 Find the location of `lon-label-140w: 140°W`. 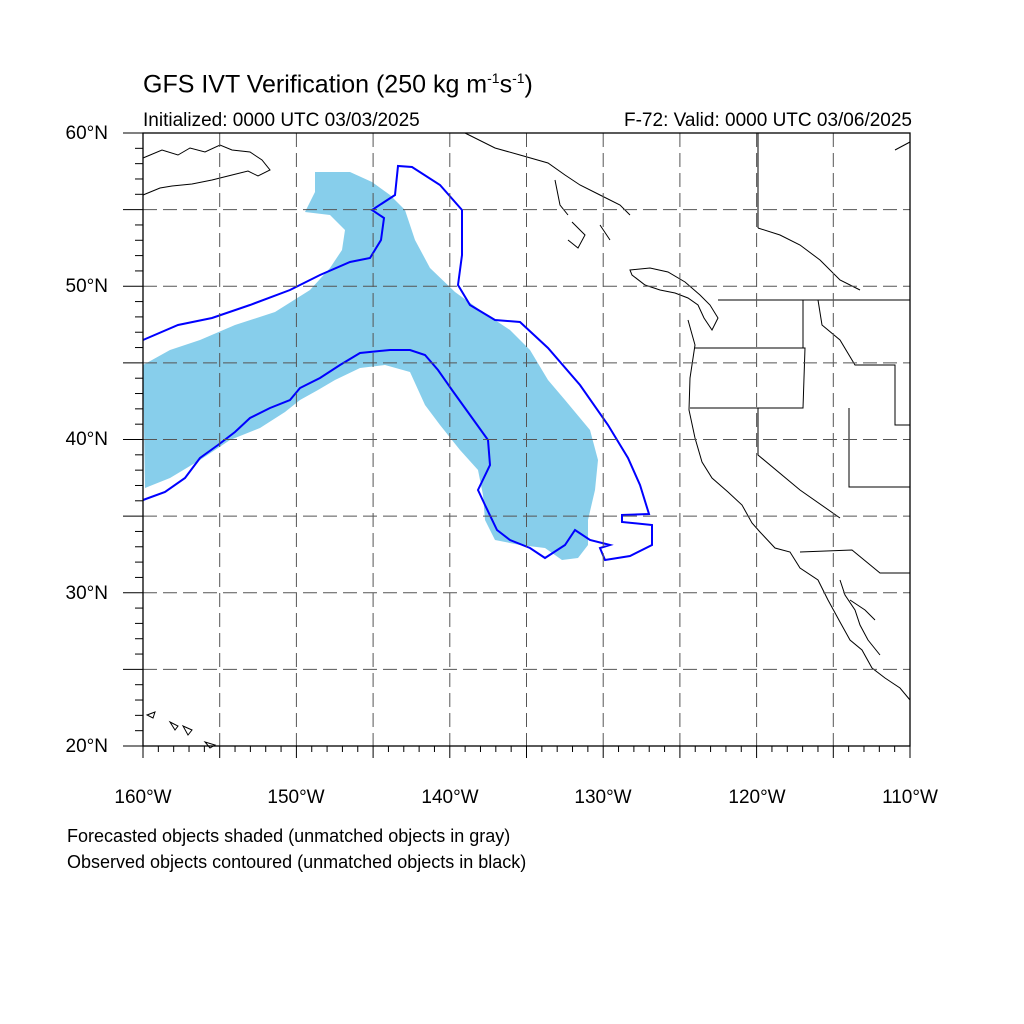

lon-label-140w: 140°W is located at coordinates (450, 797).